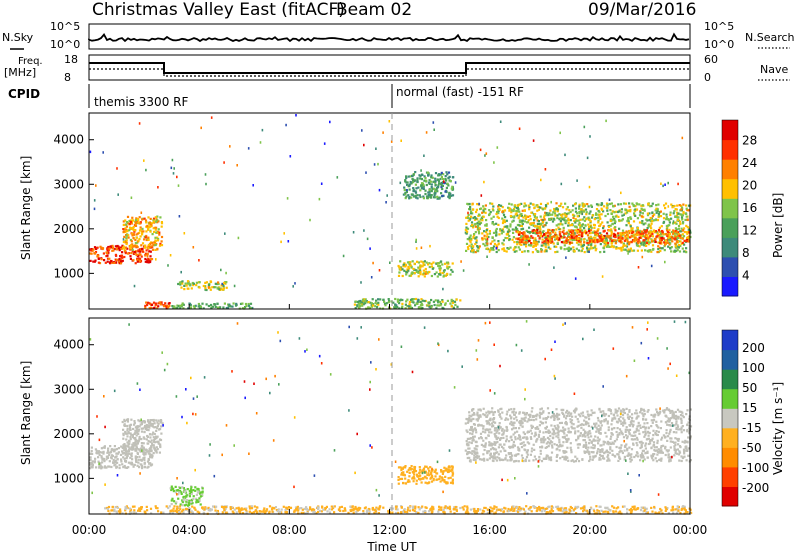 The height and width of the screenshot is (554, 800). I want to click on power-colorbar-swatch, so click(730, 169).